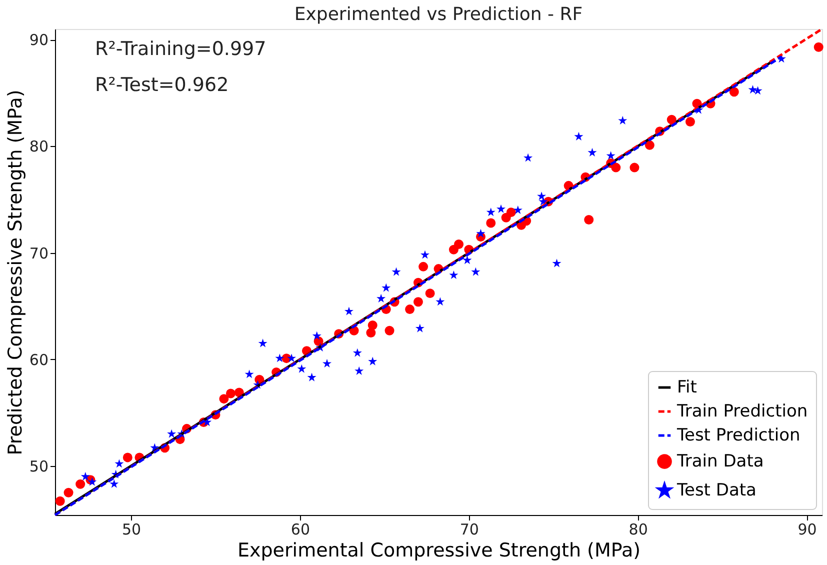 Image resolution: width=827 pixels, height=565 pixels. I want to click on y-tick-label: 50, so click(38, 466).